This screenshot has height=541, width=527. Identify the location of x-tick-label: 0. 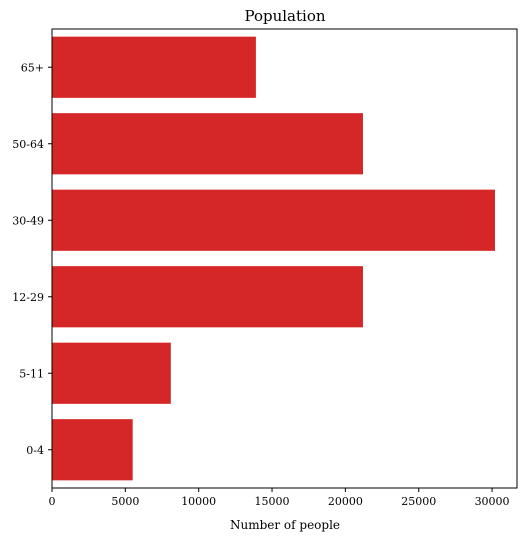
(52, 501).